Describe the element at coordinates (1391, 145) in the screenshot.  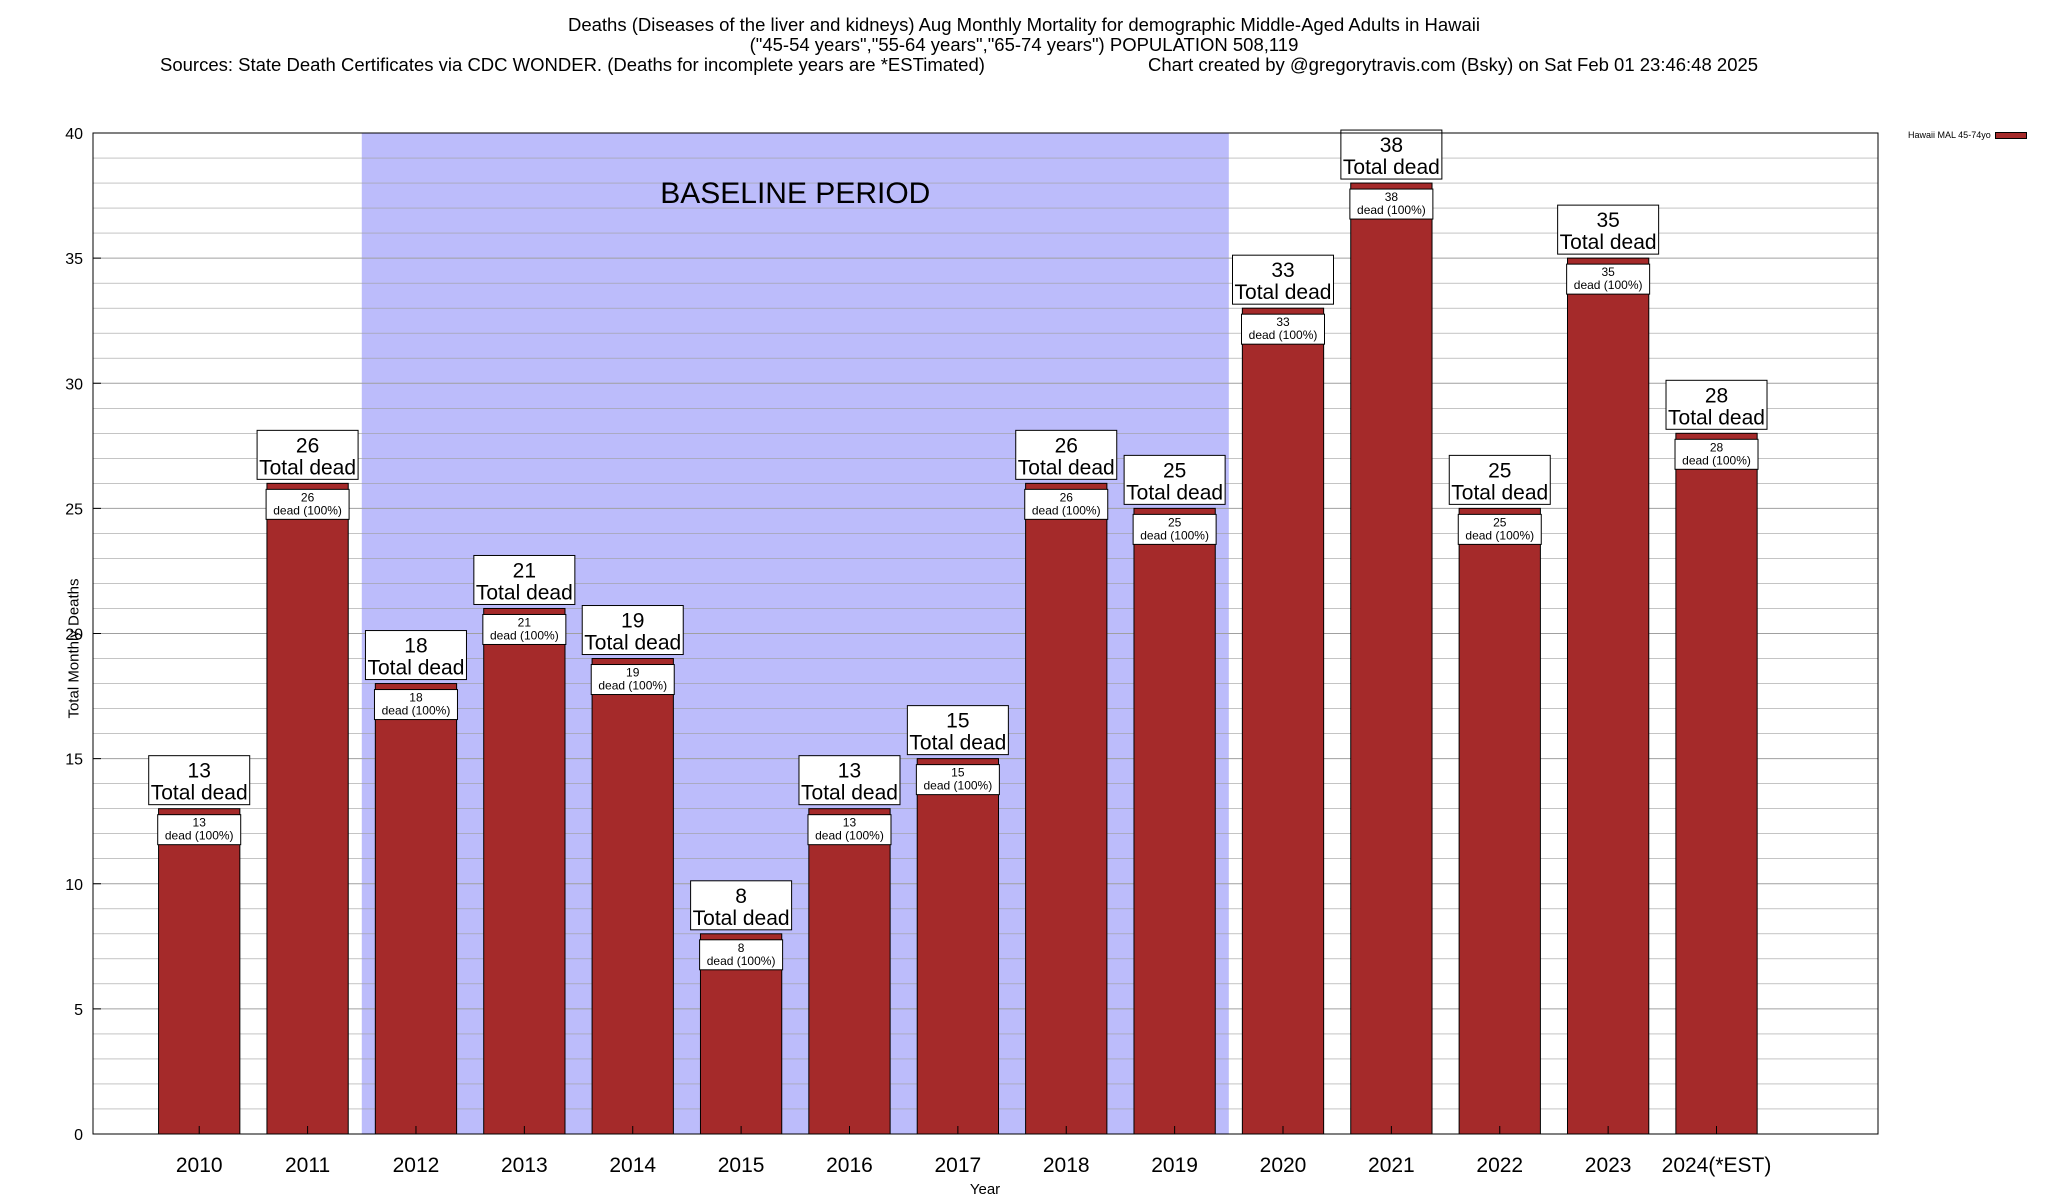
I see `bar-top-value-label: 38` at that location.